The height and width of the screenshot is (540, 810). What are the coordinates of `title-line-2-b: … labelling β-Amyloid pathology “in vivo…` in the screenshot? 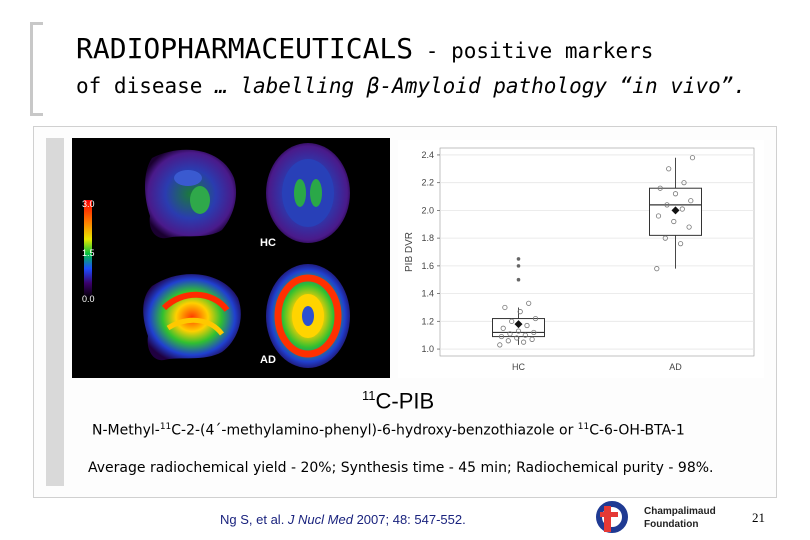 It's located at (481, 86).